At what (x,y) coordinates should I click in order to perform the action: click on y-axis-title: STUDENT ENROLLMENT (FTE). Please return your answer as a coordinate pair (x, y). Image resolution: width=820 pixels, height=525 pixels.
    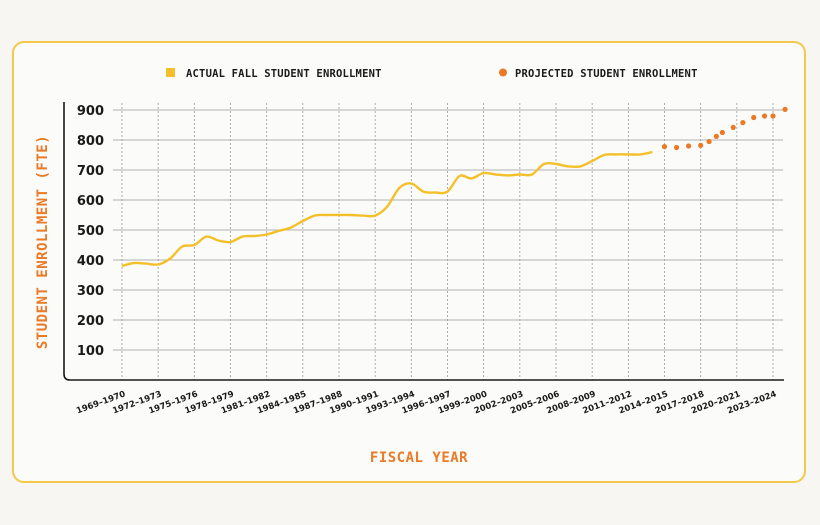
    Looking at the image, I should click on (43, 242).